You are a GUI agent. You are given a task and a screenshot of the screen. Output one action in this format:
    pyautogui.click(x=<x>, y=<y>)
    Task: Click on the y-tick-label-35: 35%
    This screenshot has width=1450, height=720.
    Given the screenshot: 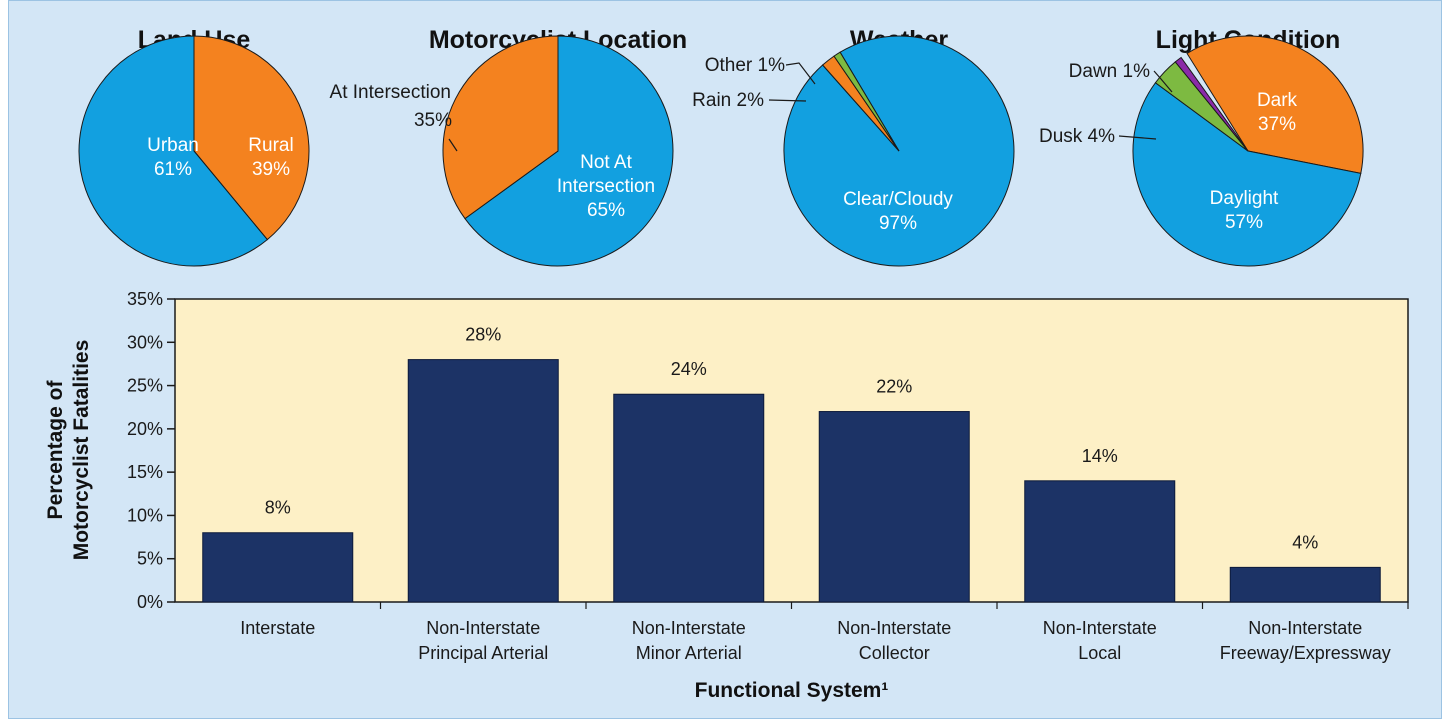 What is the action you would take?
    pyautogui.click(x=145, y=299)
    